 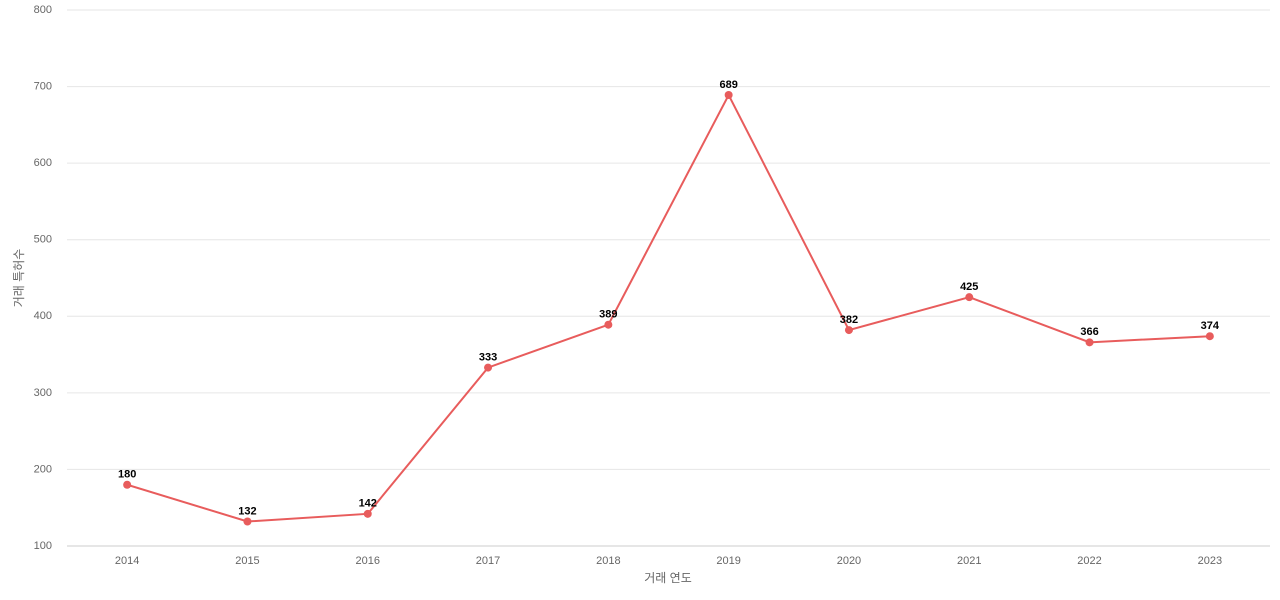 I want to click on value-label: 689, so click(x=728, y=85).